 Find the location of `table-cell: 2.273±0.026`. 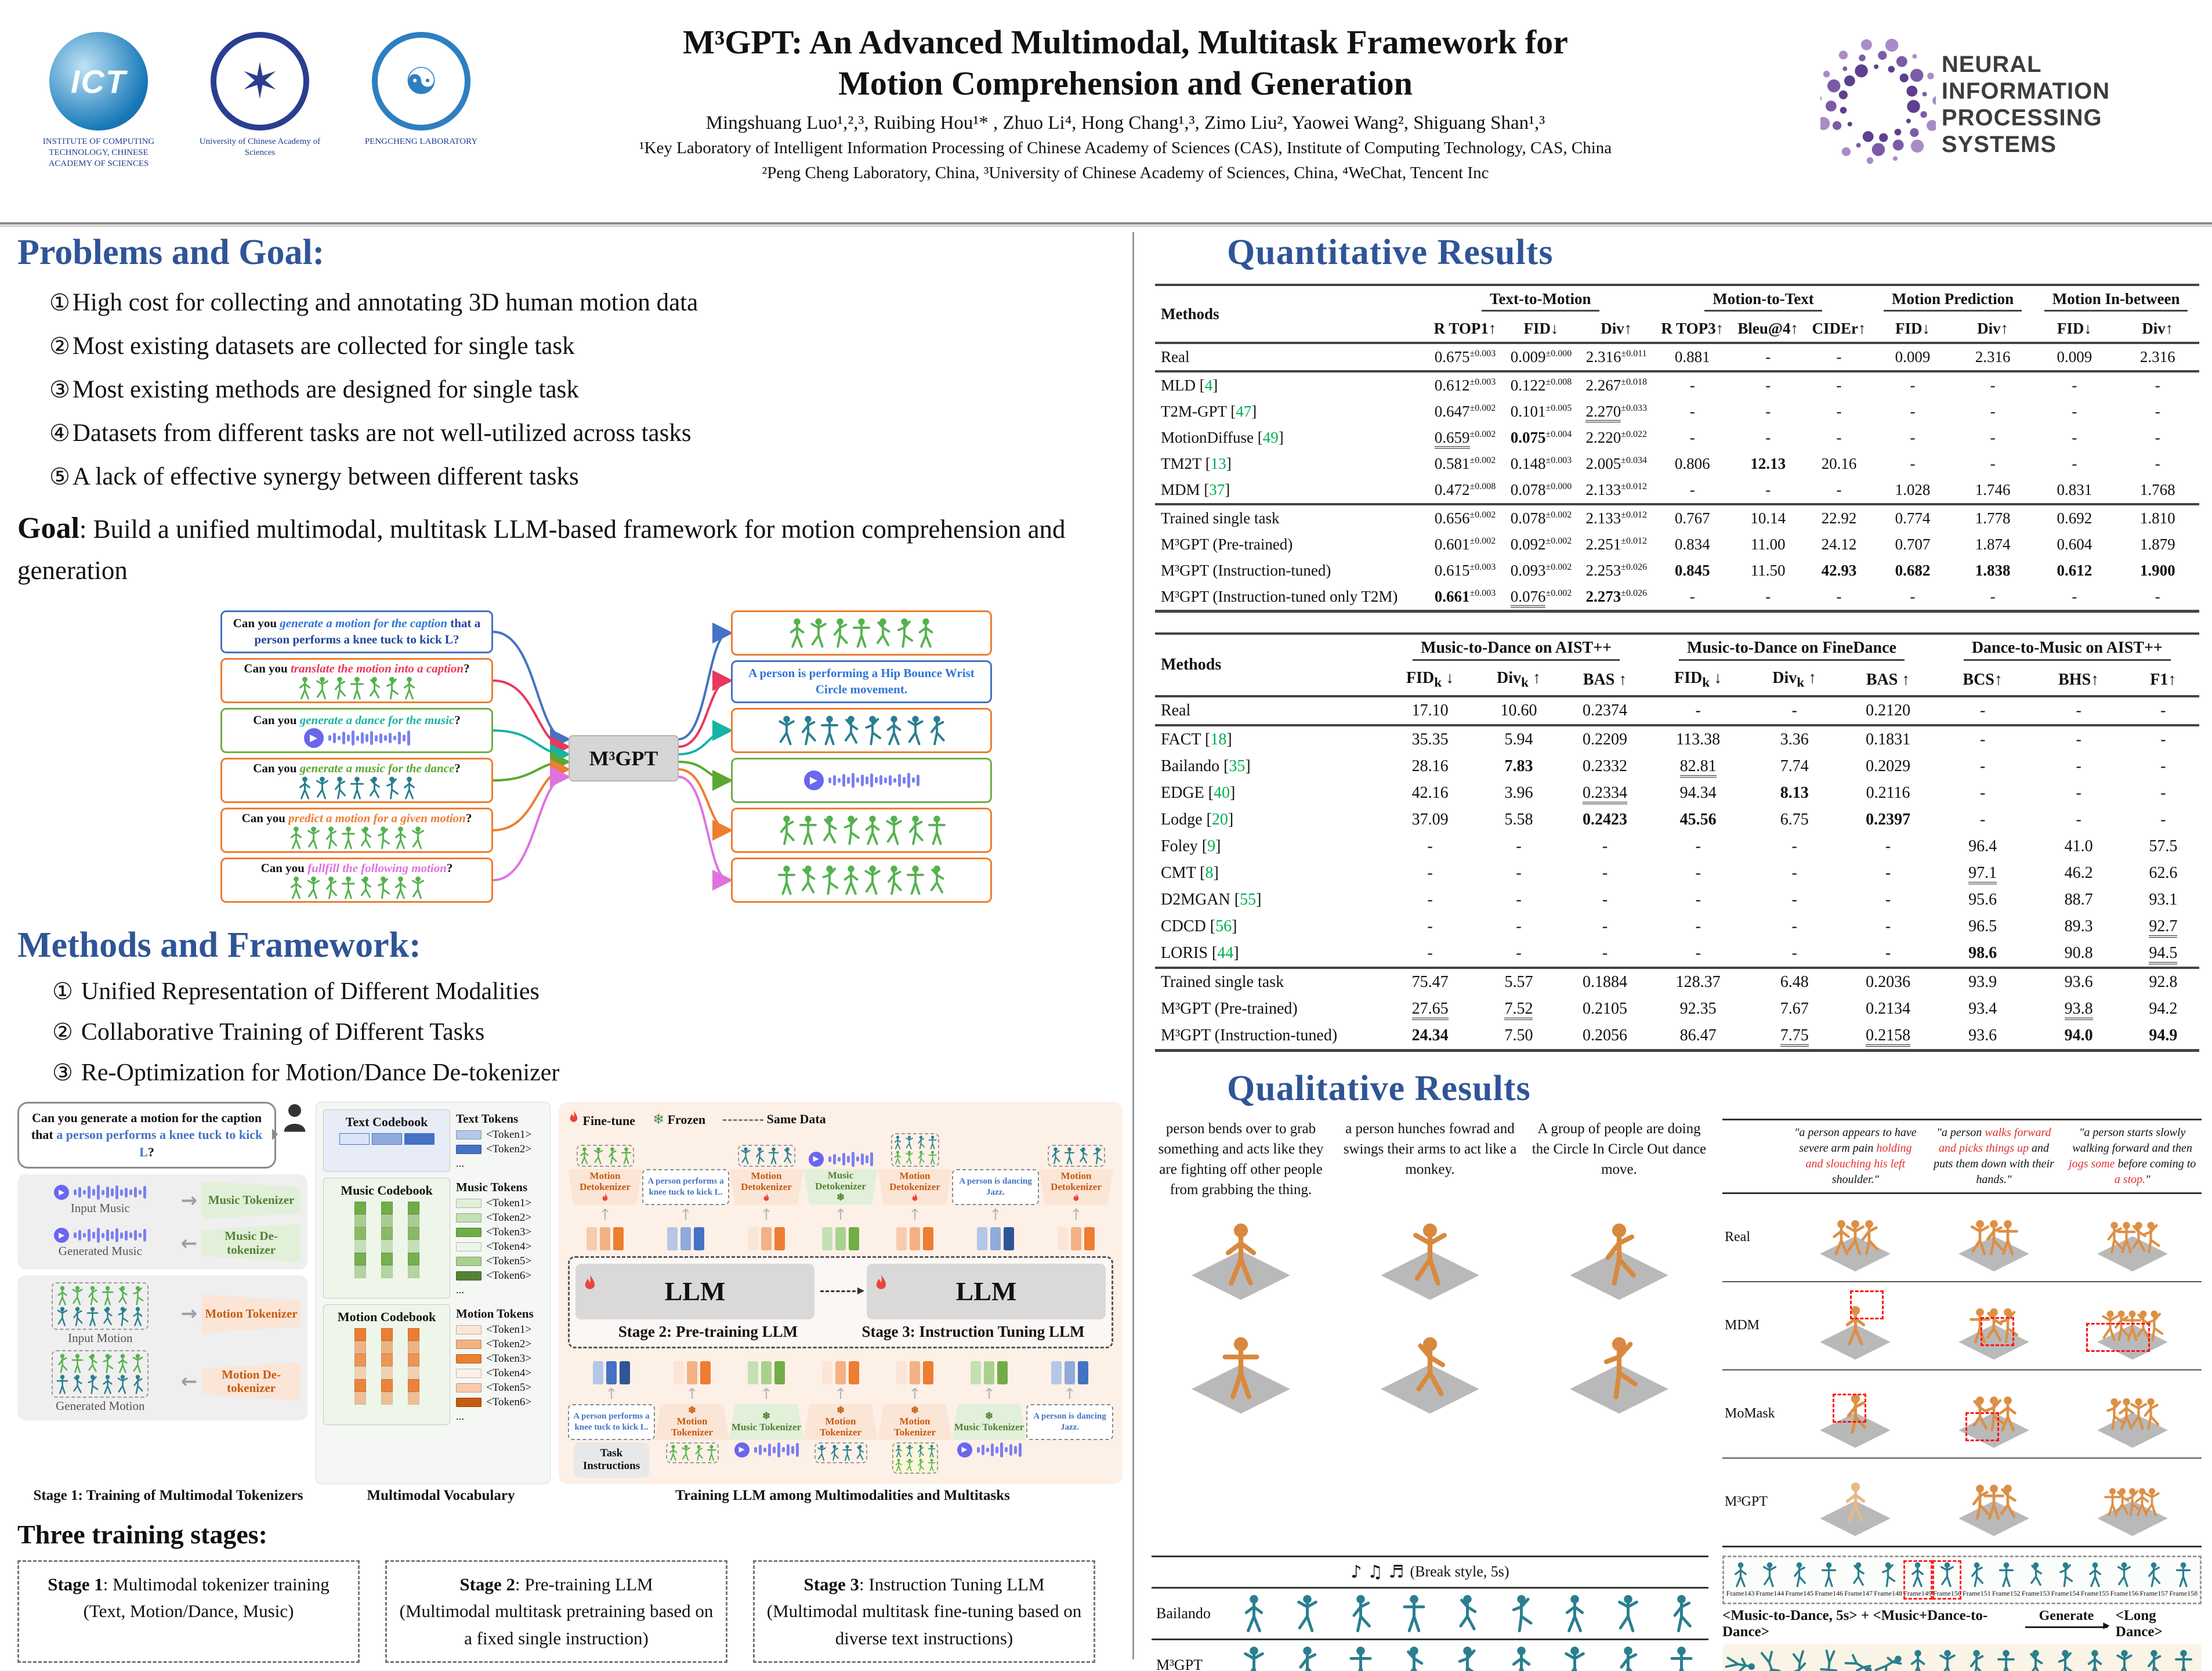

table-cell: 2.273±0.026 is located at coordinates (1616, 596).